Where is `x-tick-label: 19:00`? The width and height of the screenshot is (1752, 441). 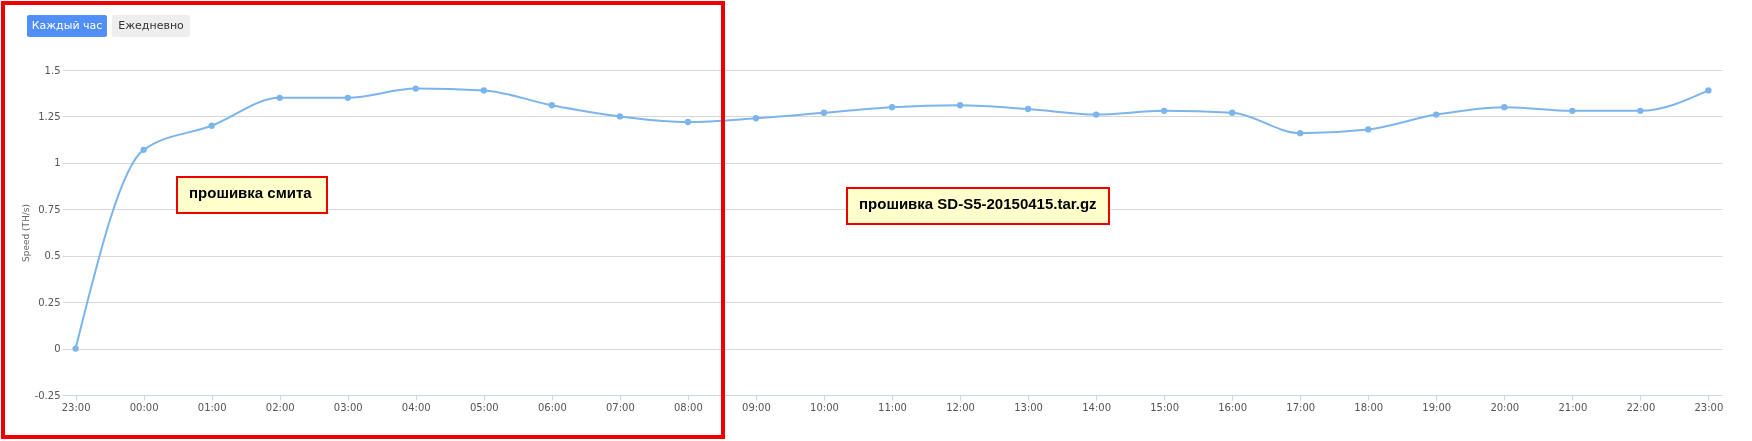 x-tick-label: 19:00 is located at coordinates (1437, 407).